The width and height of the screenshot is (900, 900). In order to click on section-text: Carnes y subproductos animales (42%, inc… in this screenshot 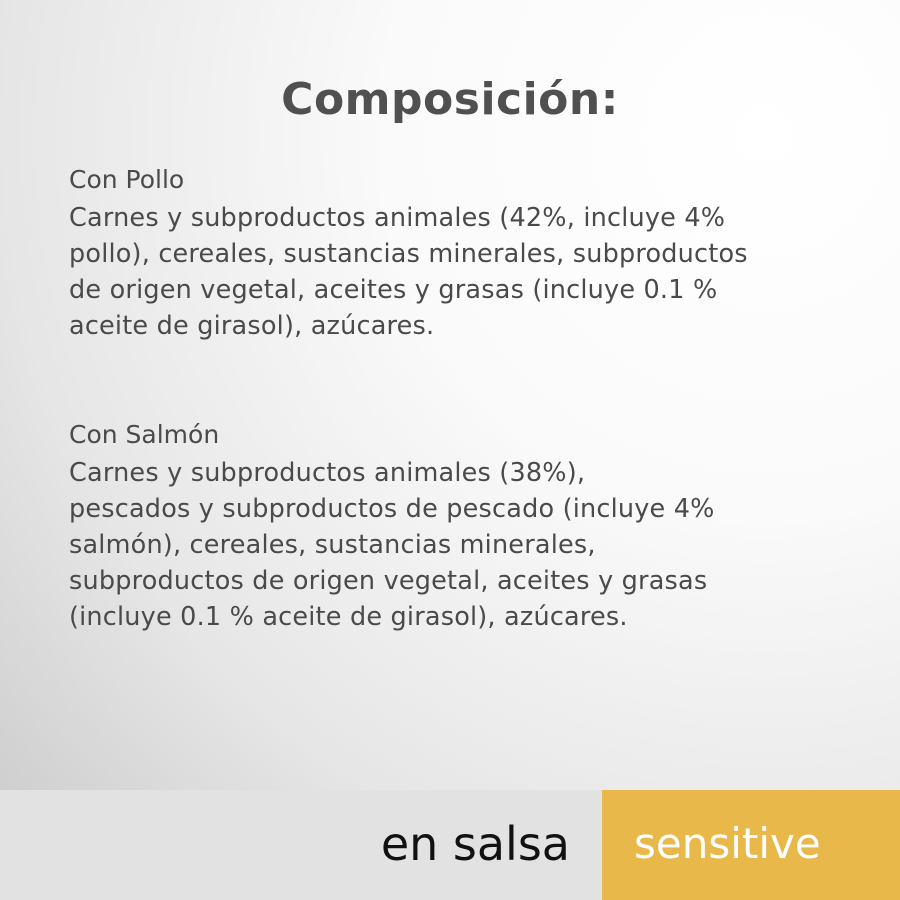, I will do `click(408, 272)`.